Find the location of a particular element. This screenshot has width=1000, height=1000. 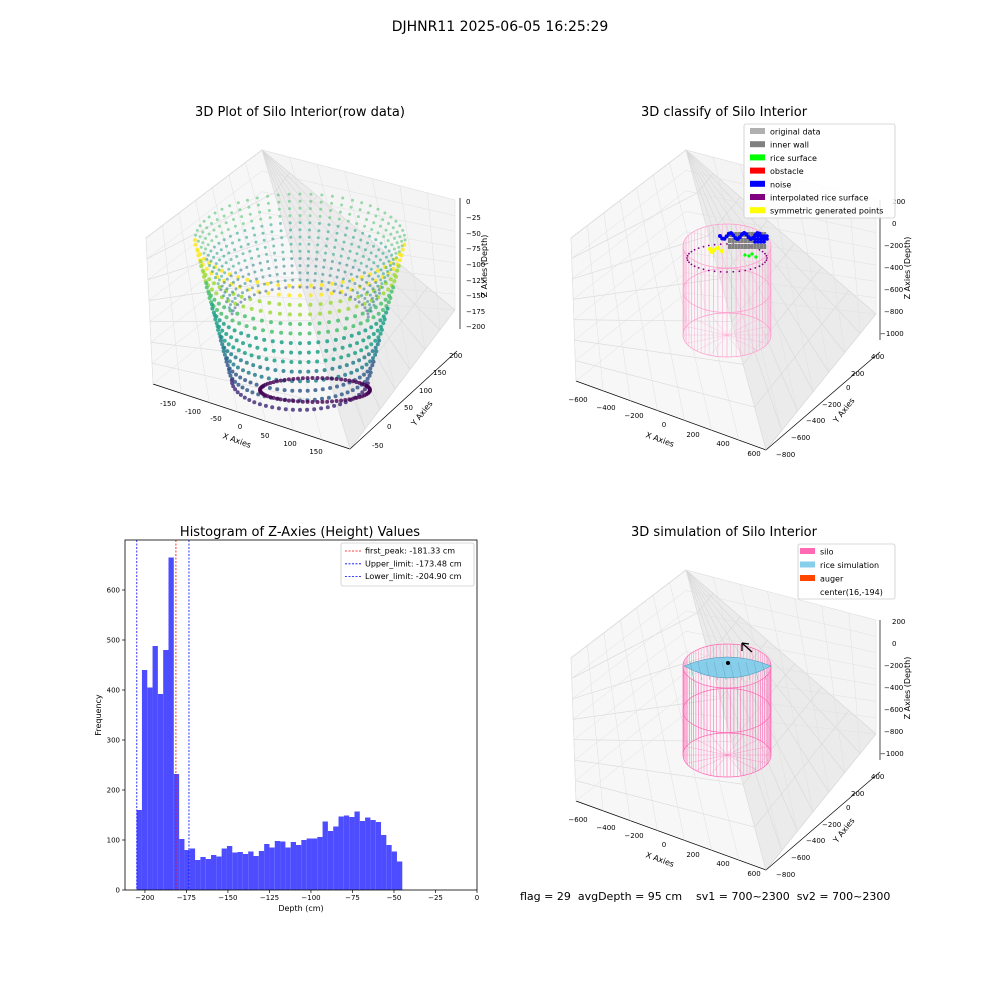

y-axis-line is located at coordinates (403, 400).